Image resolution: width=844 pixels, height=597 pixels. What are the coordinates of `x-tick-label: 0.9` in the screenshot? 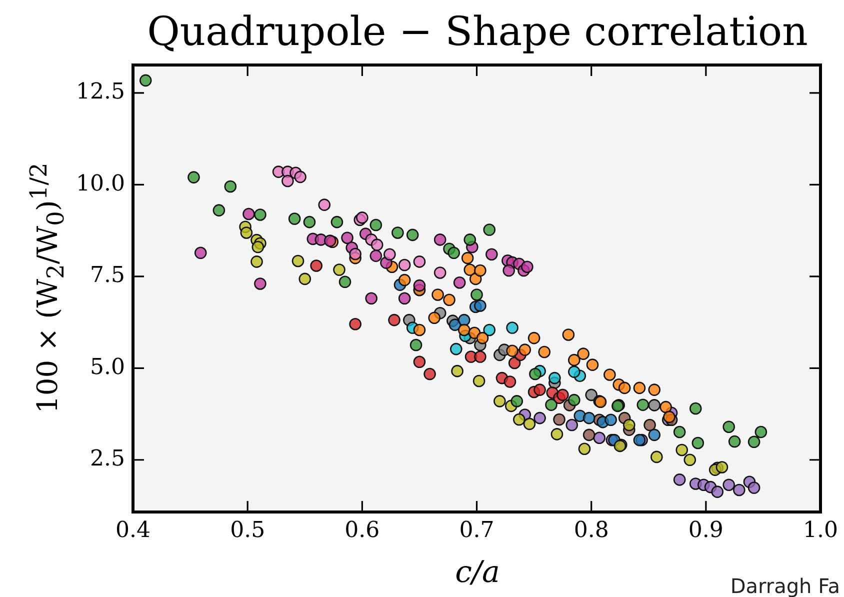 It's located at (706, 530).